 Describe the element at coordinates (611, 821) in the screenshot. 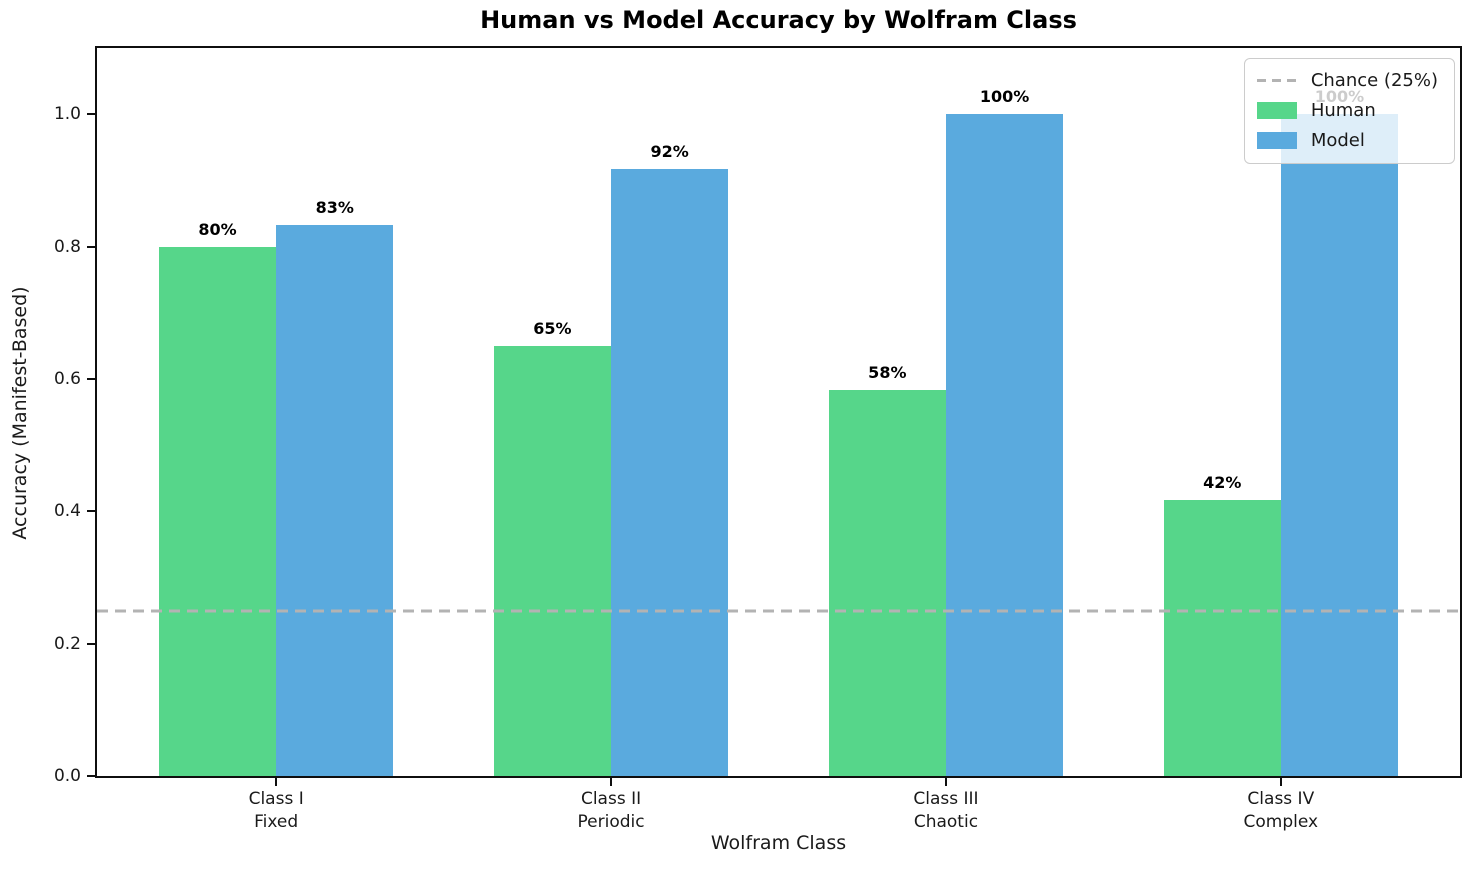

I see `x-tick-class-subtitle: Periodic` at that location.